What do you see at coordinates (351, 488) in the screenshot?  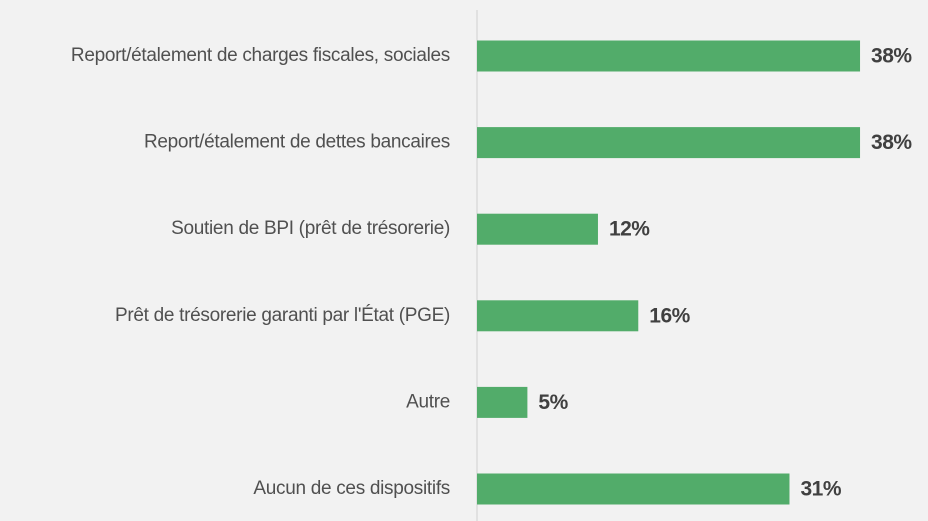 I see `category-label: Aucun de ces dispositifs` at bounding box center [351, 488].